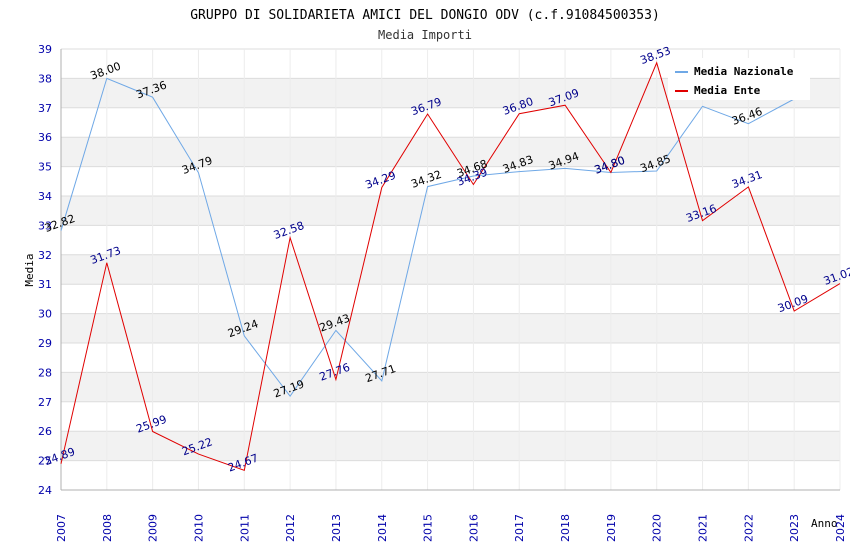 The image size is (850, 550). Describe the element at coordinates (45, 137) in the screenshot. I see `y-tick-label: 36` at that location.